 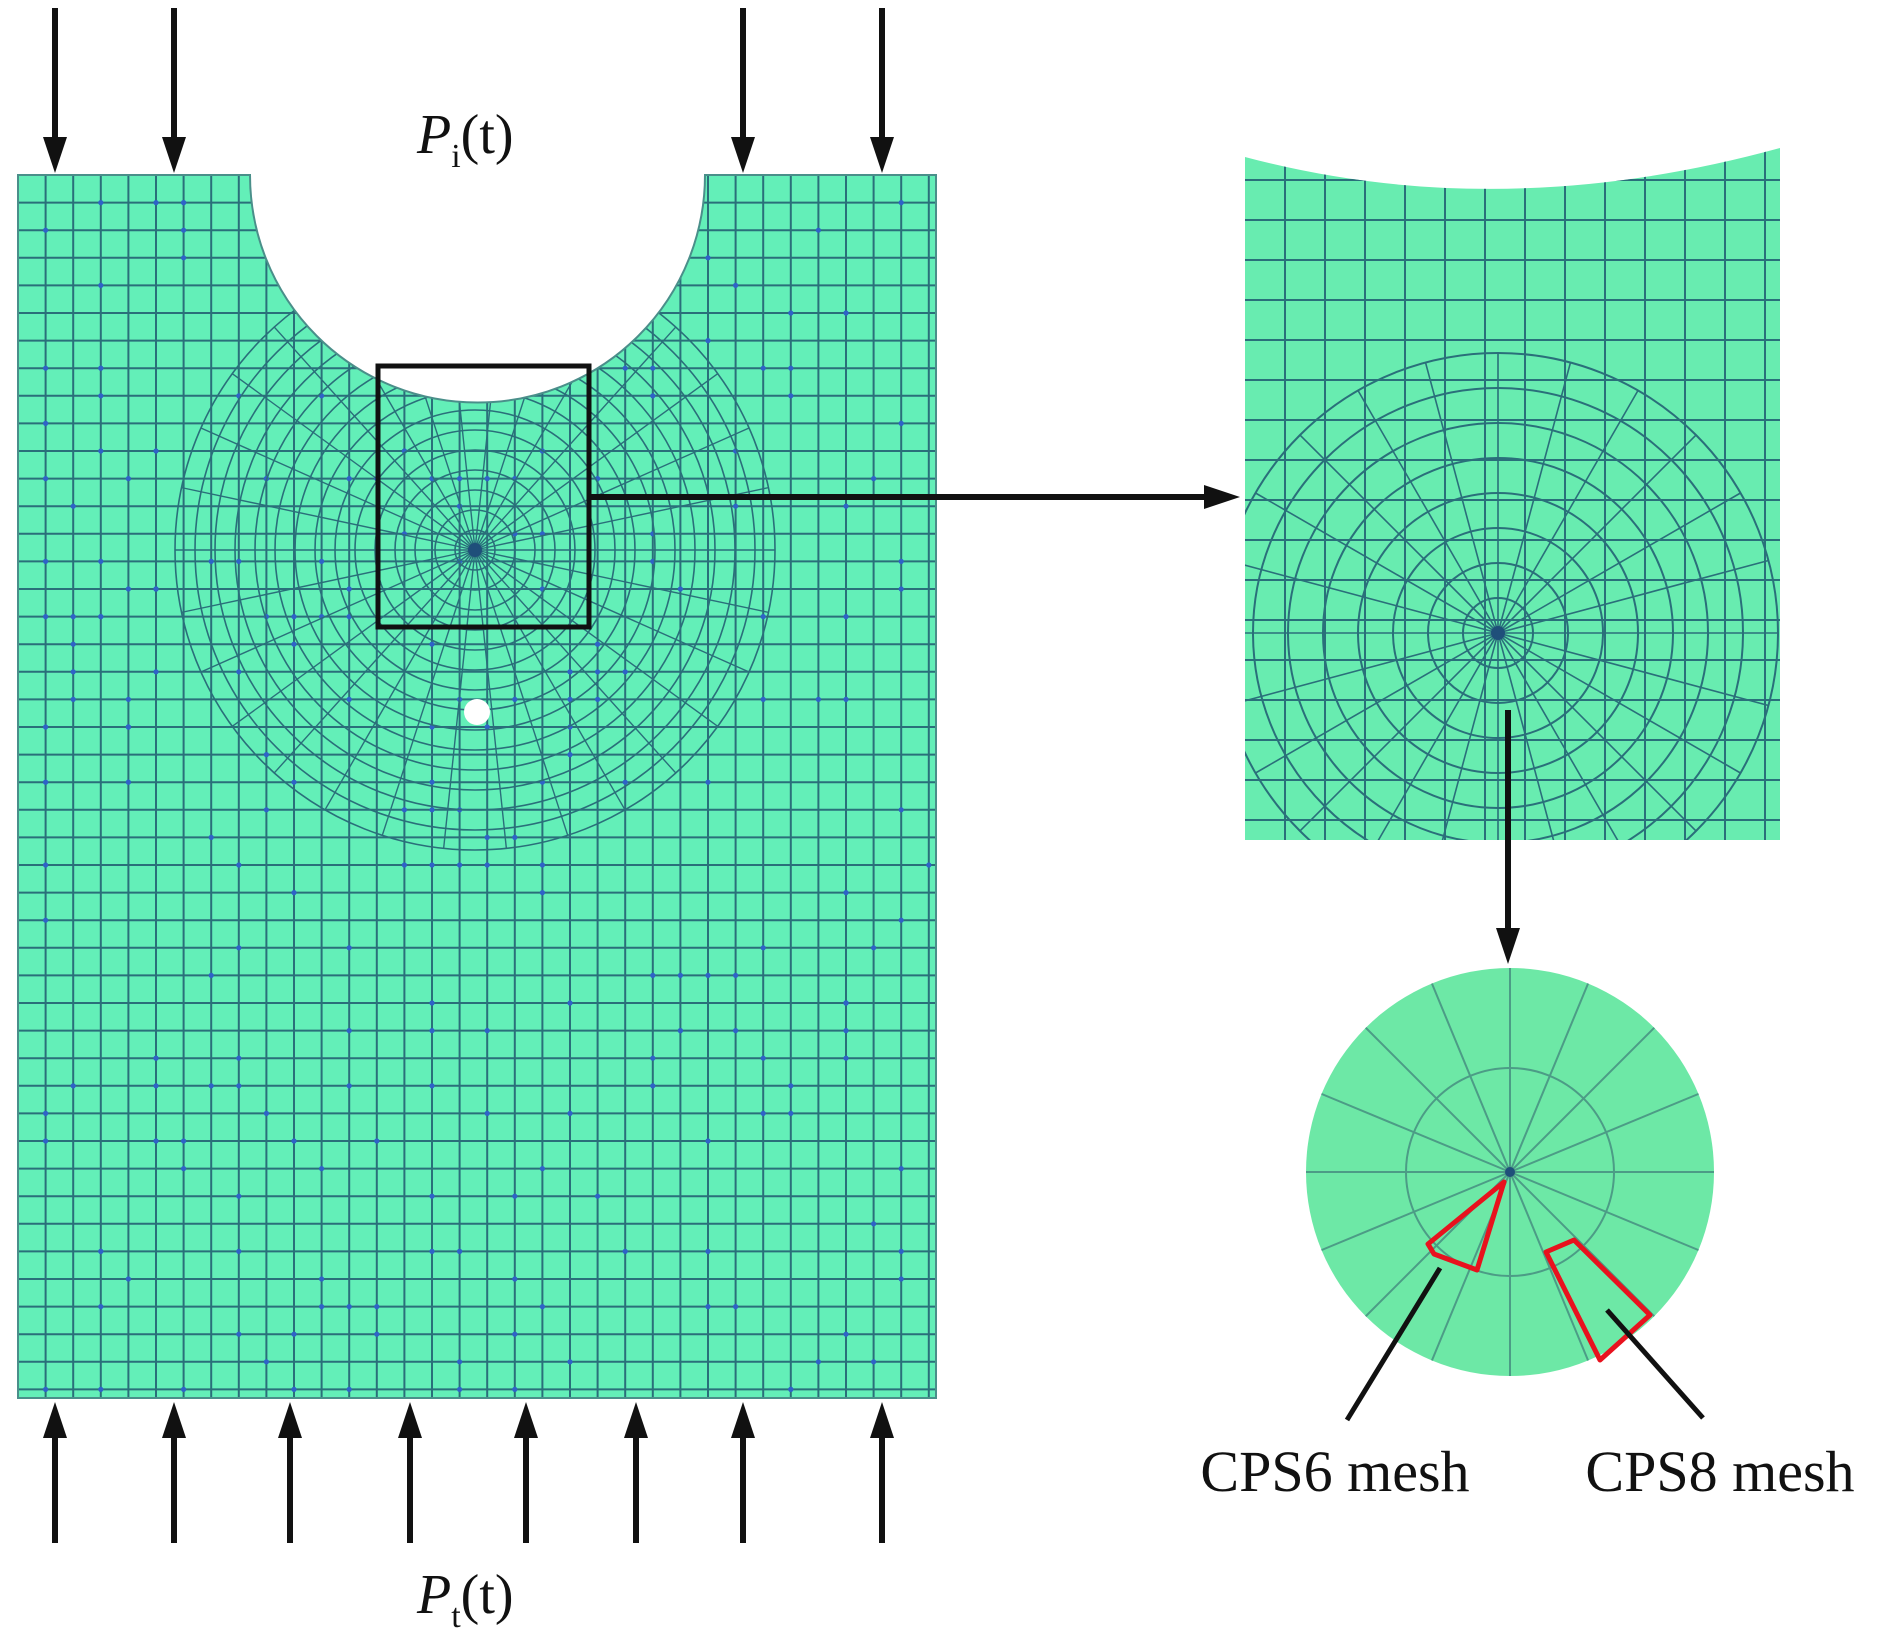 What do you see at coordinates (1508, 837) in the screenshot?
I see `detail-arrow` at bounding box center [1508, 837].